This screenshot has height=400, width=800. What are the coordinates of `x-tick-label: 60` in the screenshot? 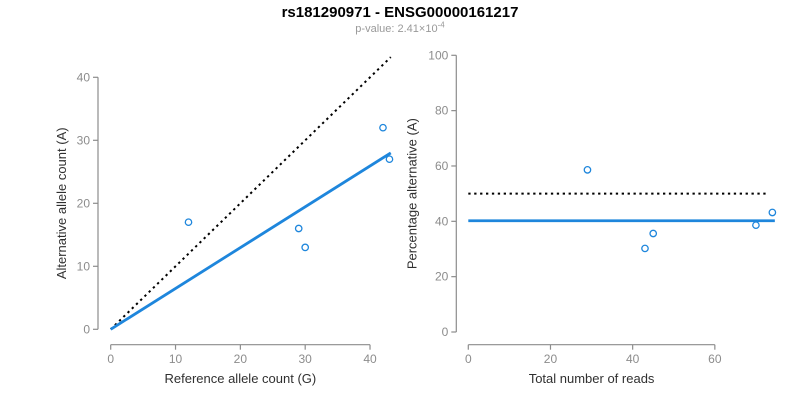 It's located at (715, 359).